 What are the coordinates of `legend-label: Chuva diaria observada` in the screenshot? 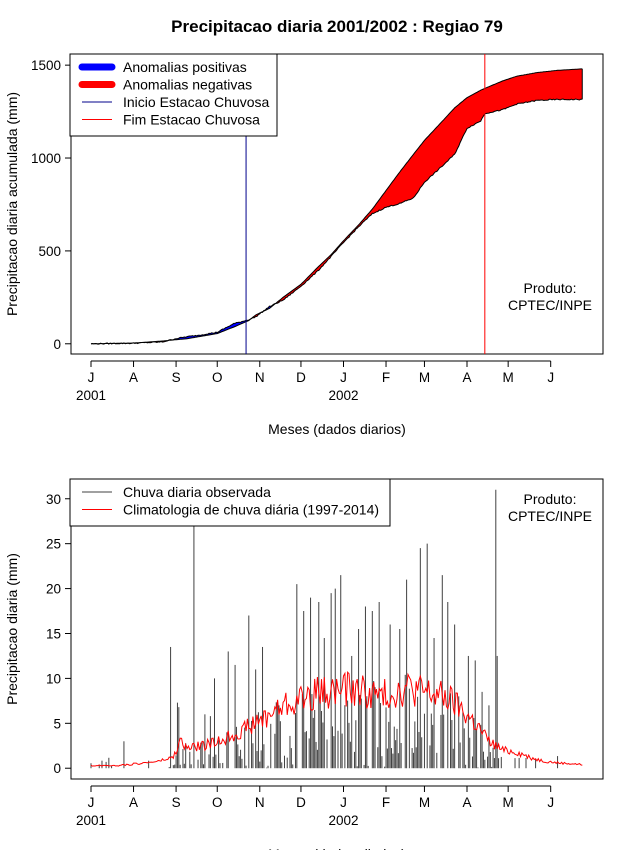 It's located at (197, 492).